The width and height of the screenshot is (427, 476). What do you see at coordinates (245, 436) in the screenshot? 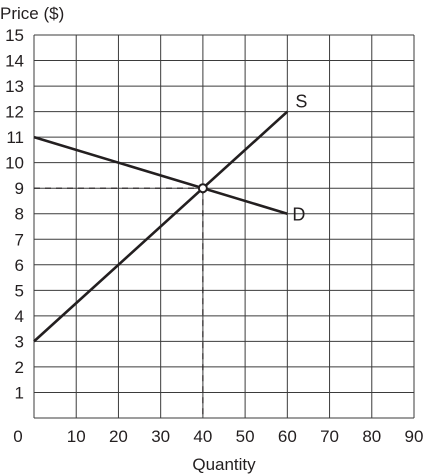
I see `x-tick-label: 50` at bounding box center [245, 436].